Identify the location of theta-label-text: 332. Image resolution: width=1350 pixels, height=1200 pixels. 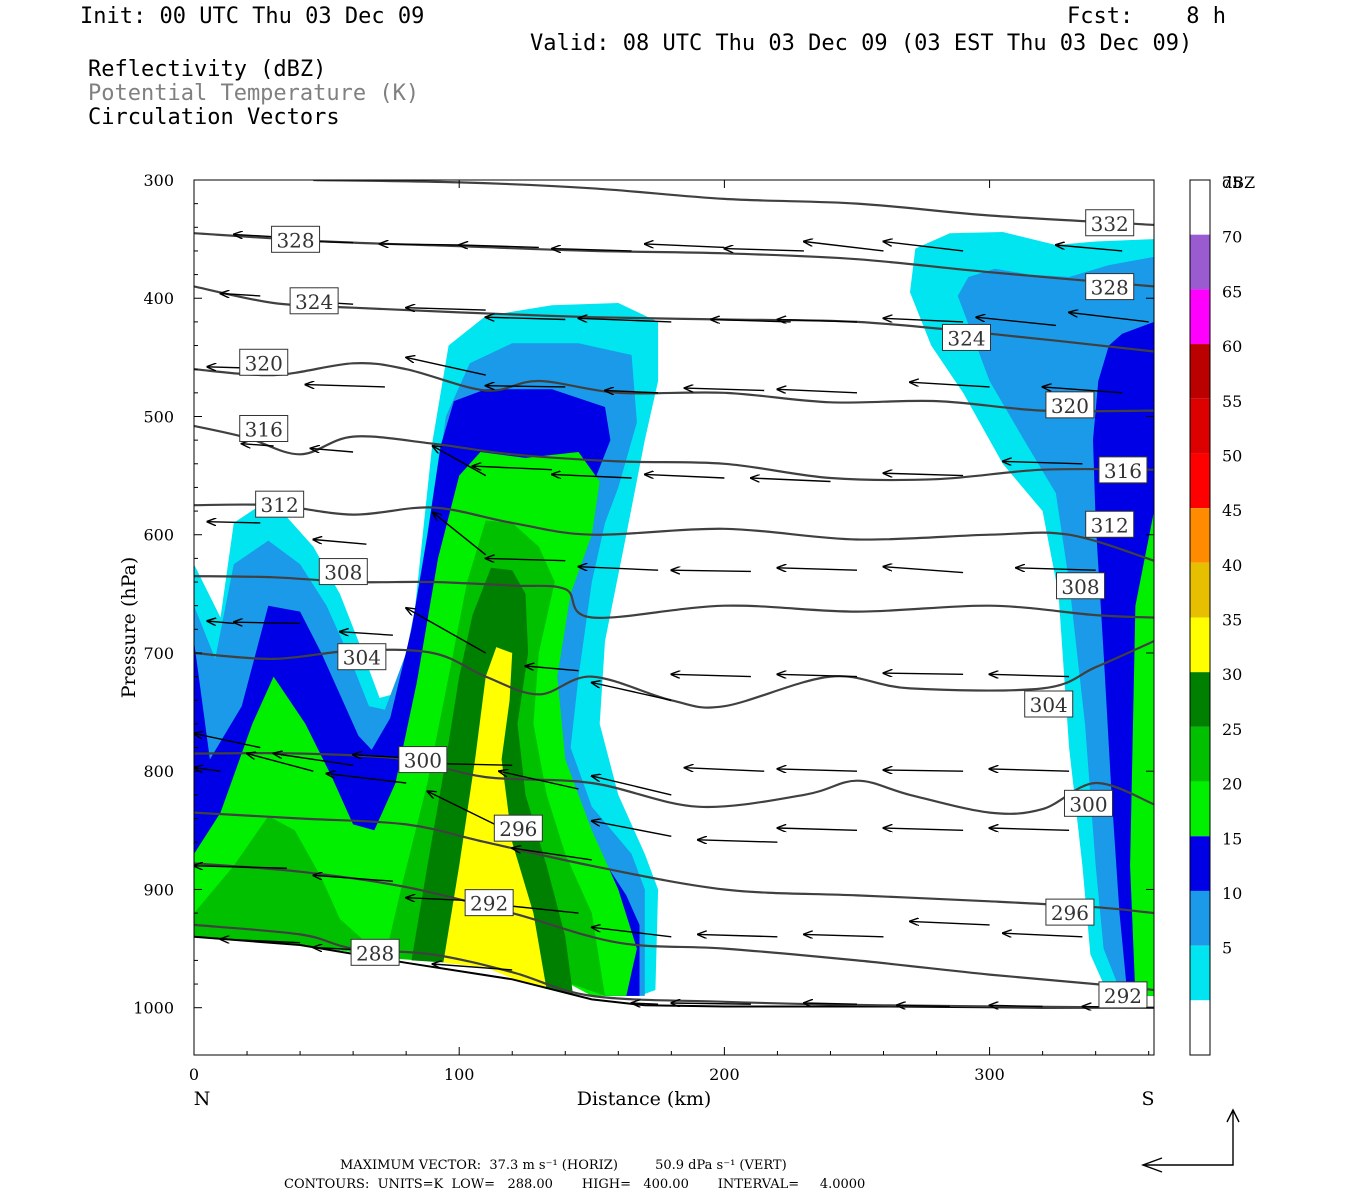
(1110, 224).